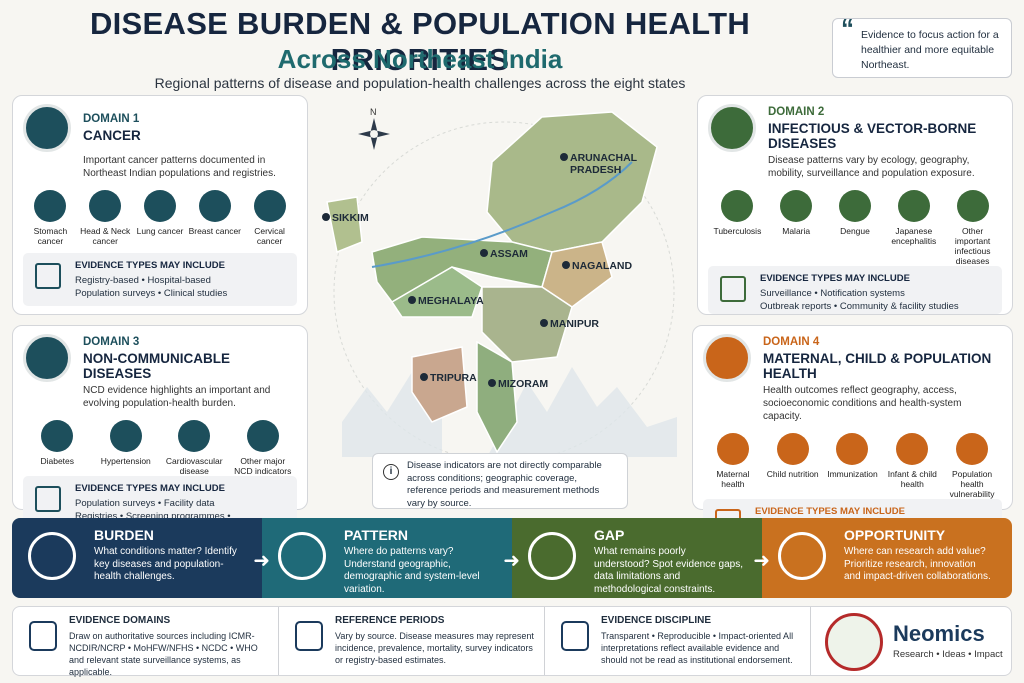 The image size is (1024, 683). What do you see at coordinates (832, 293) in the screenshot?
I see `evidence-line: Surveillance • Notification systems` at bounding box center [832, 293].